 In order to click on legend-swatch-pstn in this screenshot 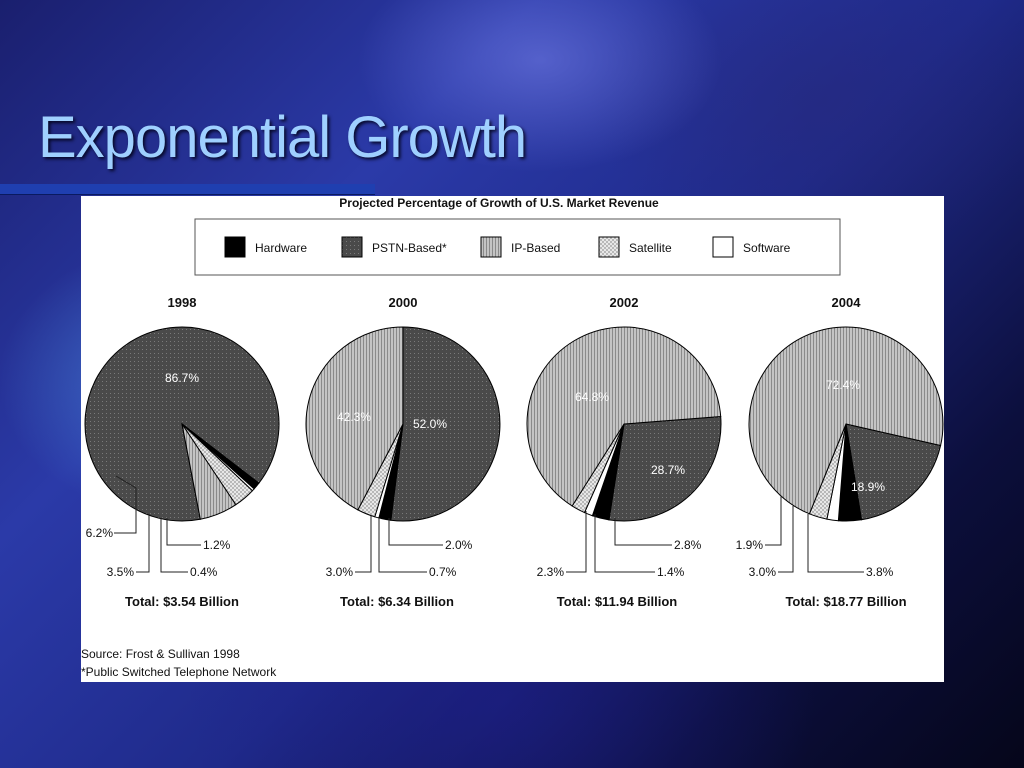, I will do `click(352, 247)`.